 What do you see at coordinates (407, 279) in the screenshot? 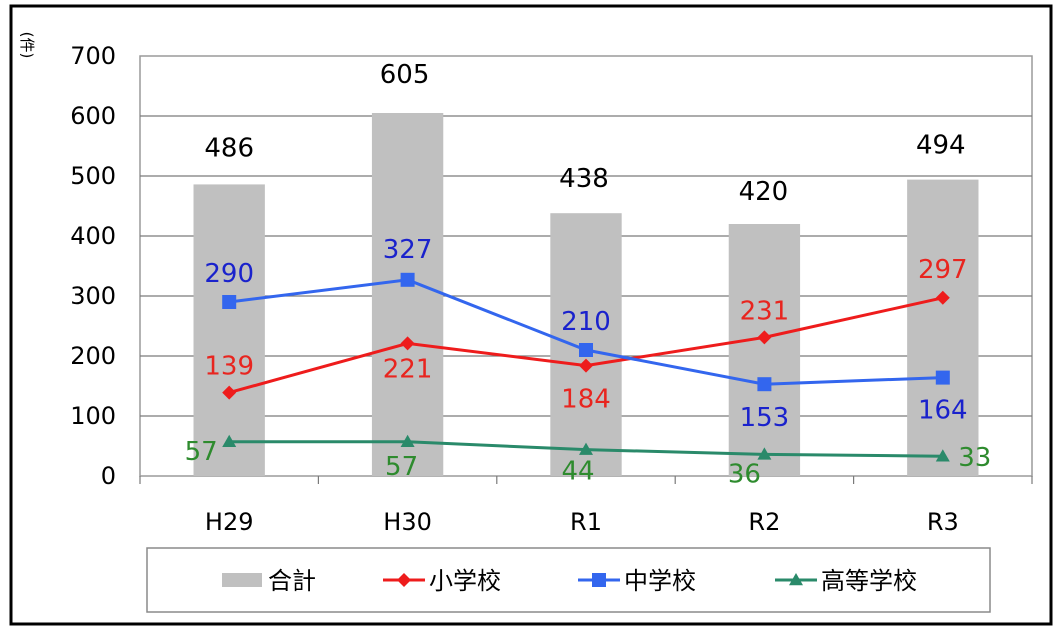
I see `marker-中学校-H30` at bounding box center [407, 279].